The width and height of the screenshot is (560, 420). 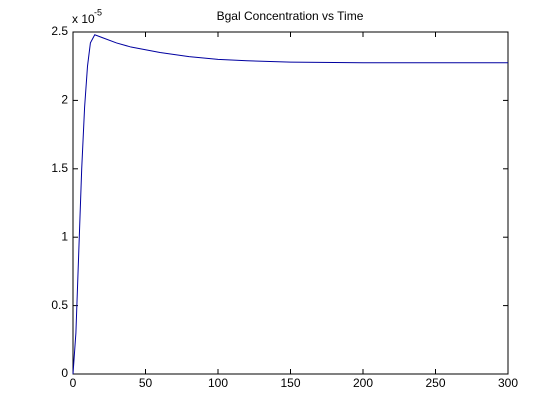 What do you see at coordinates (59, 168) in the screenshot?
I see `y-tick-label: 1.5` at bounding box center [59, 168].